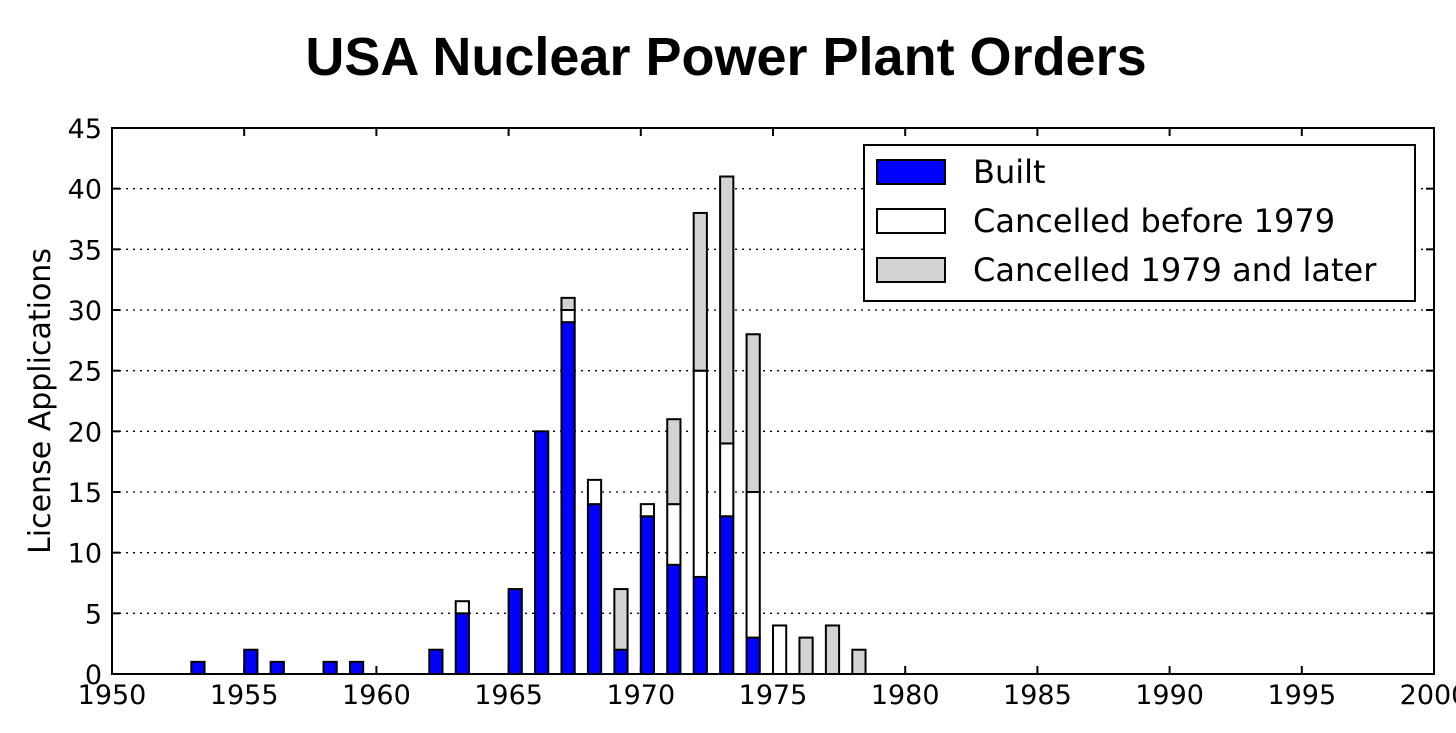 The image size is (1456, 733). Describe the element at coordinates (773, 695) in the screenshot. I see `x-tick-label: 1975` at that location.